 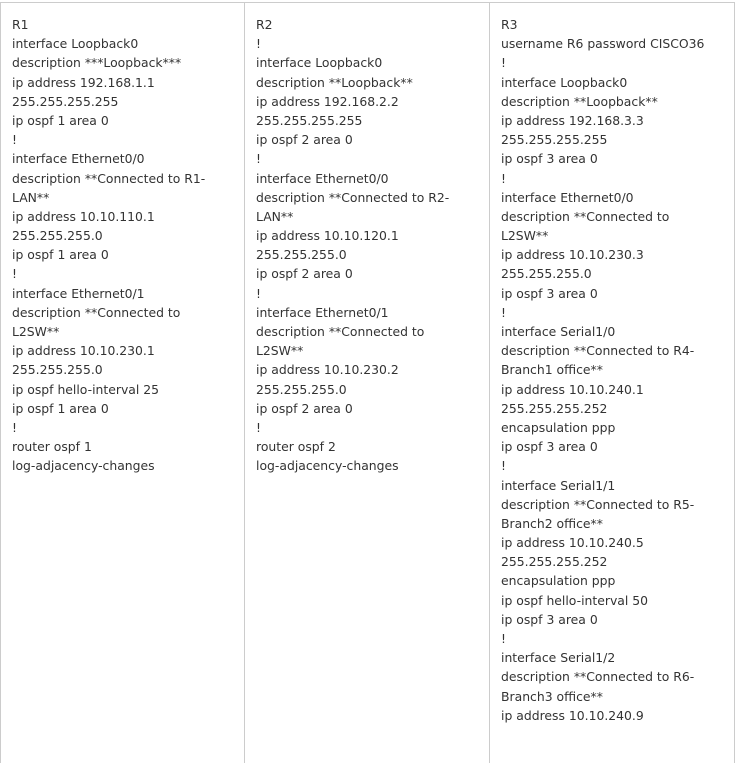 I want to click on config-line: username R6 password CISCO36, so click(x=603, y=44).